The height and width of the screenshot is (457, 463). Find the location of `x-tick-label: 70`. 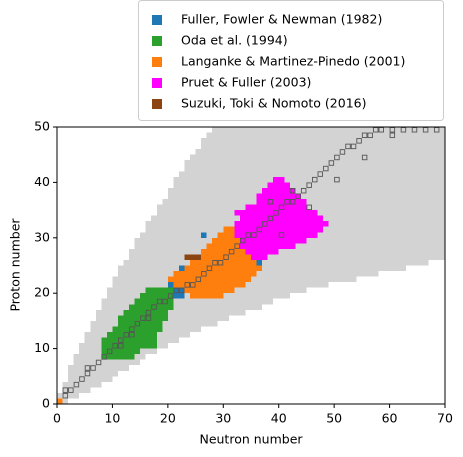

x-tick-label: 70 is located at coordinates (445, 418).